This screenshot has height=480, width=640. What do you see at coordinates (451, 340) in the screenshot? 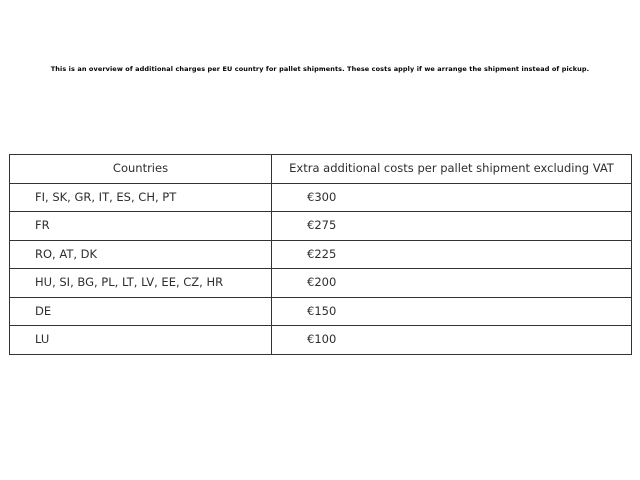
I see `cost-cell: €100` at bounding box center [451, 340].